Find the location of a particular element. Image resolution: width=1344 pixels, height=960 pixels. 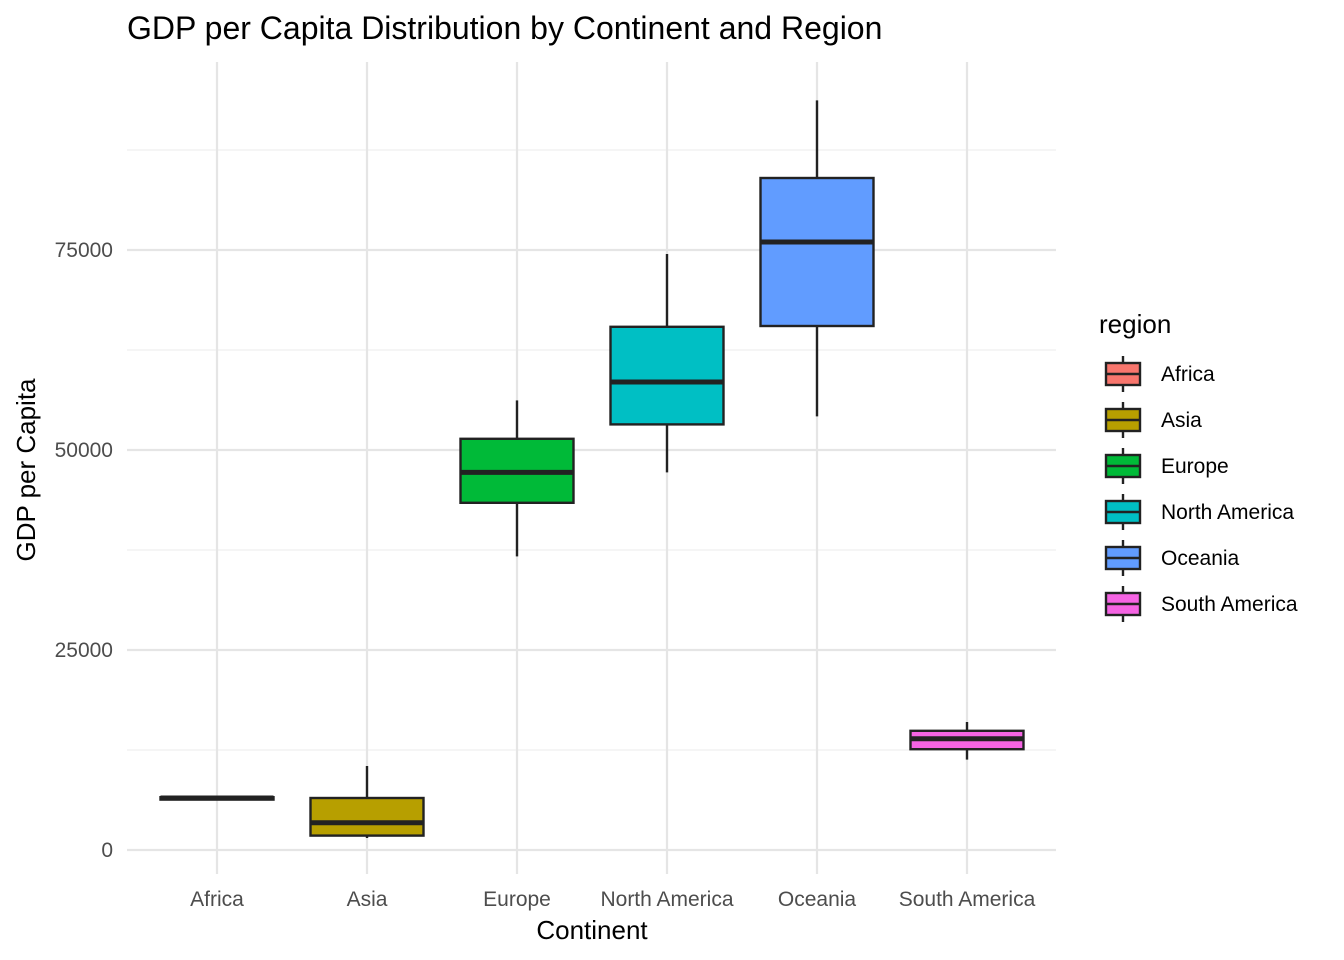

x-tick-label: South America is located at coordinates (967, 899).